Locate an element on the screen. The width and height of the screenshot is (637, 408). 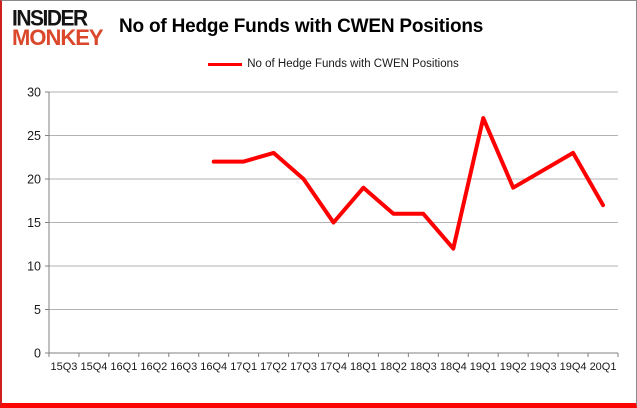
insider-monkey-logo: INSIDER MONKEY is located at coordinates (58, 28).